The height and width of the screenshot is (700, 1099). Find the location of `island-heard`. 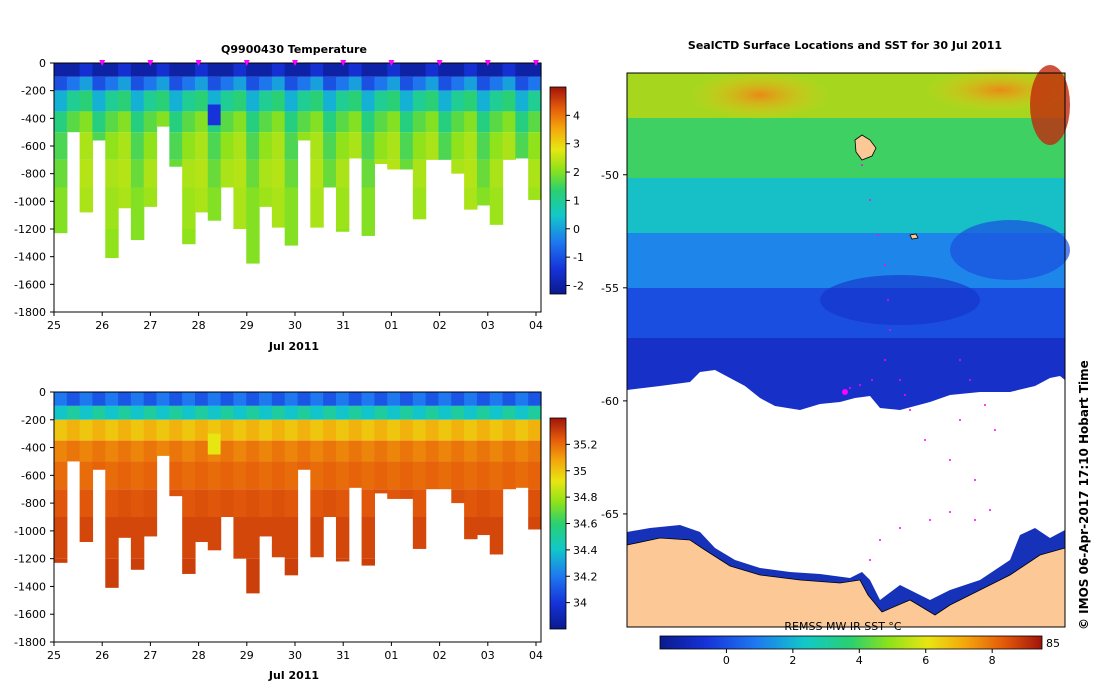

island-heard is located at coordinates (914, 236).